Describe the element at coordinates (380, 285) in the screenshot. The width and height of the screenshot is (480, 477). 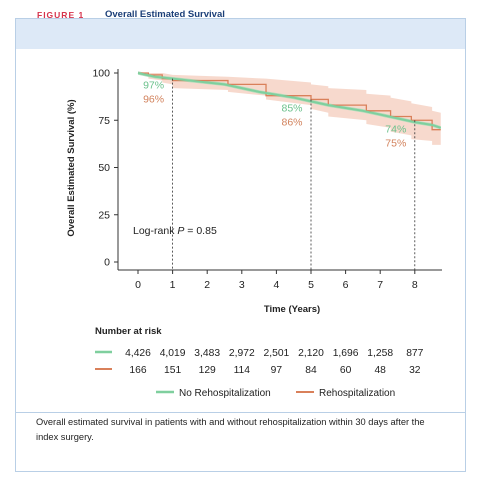
I see `x-tick-label: 7` at that location.